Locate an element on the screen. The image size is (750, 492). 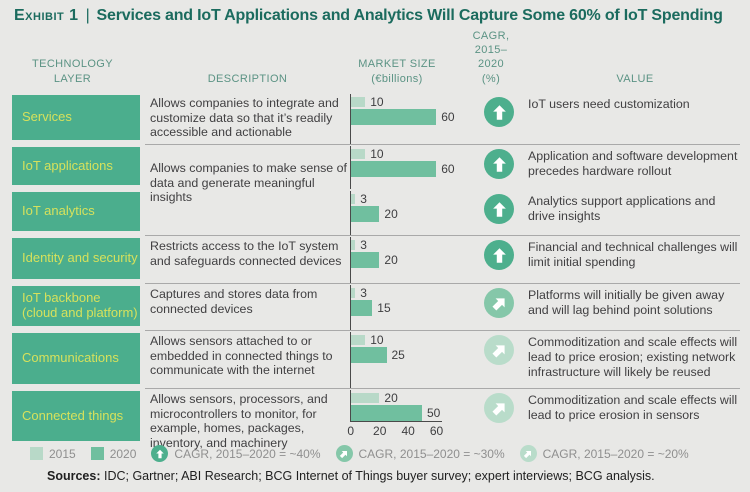
technology-layer-box: Identity and security is located at coordinates (76, 258).